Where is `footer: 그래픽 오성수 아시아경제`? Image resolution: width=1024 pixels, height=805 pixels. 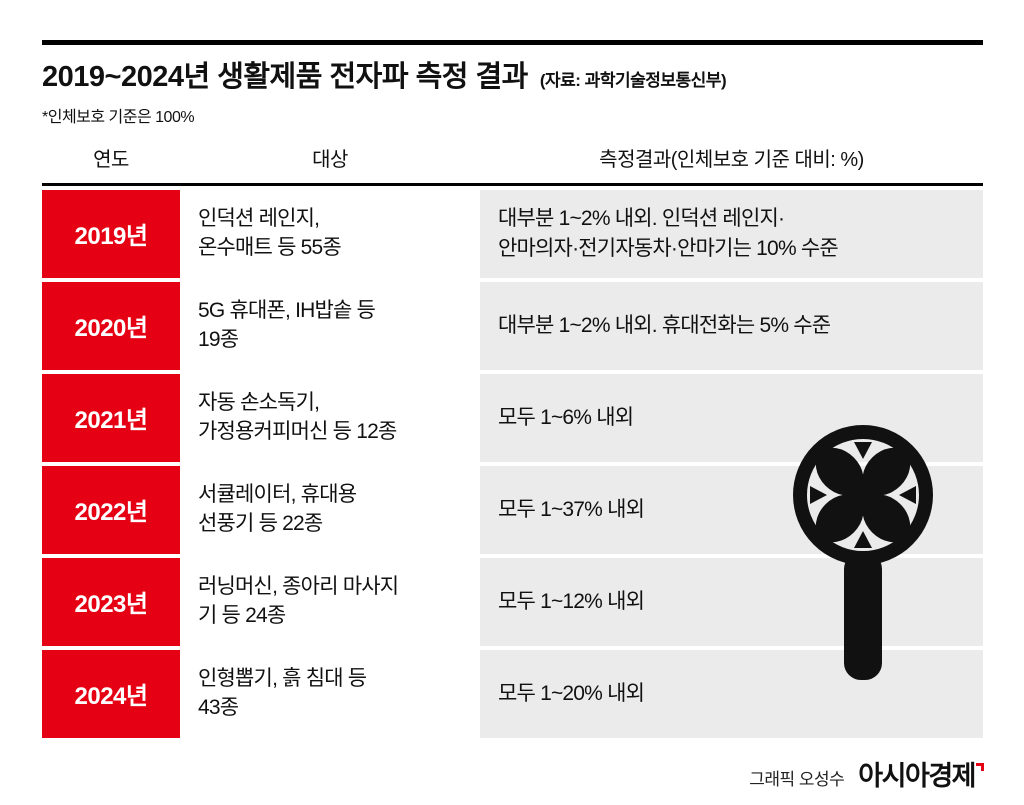
footer: 그래픽 오성수 아시아경제 is located at coordinates (866, 773).